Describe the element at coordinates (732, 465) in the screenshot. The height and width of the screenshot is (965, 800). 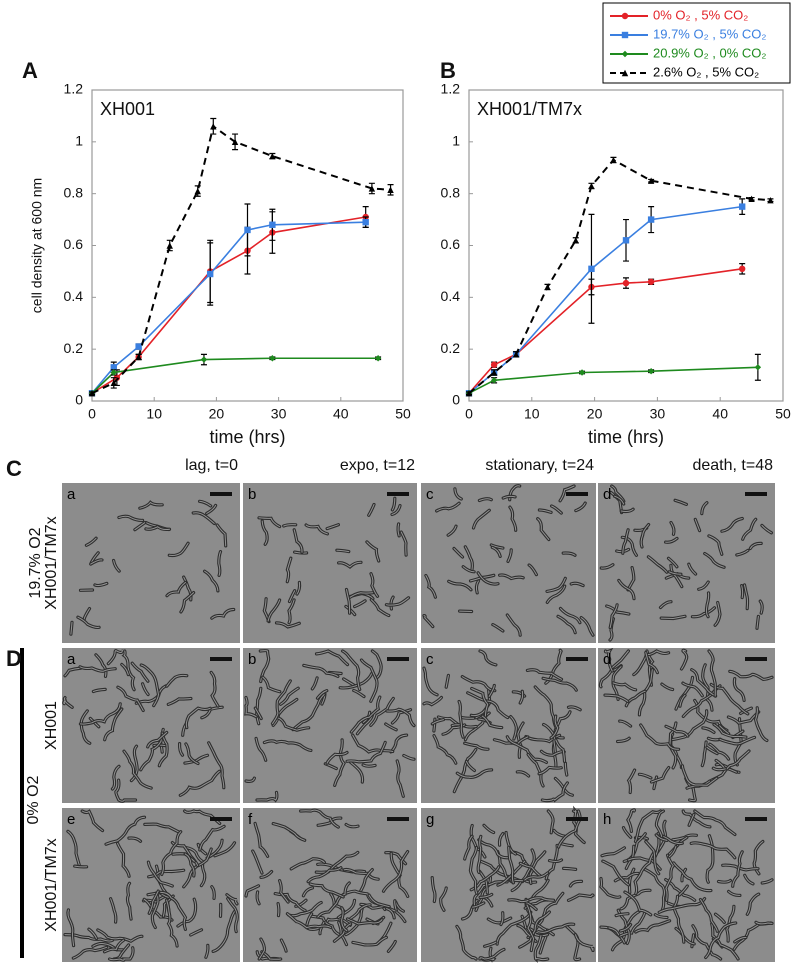
I see `column-header: death, t=48` at that location.